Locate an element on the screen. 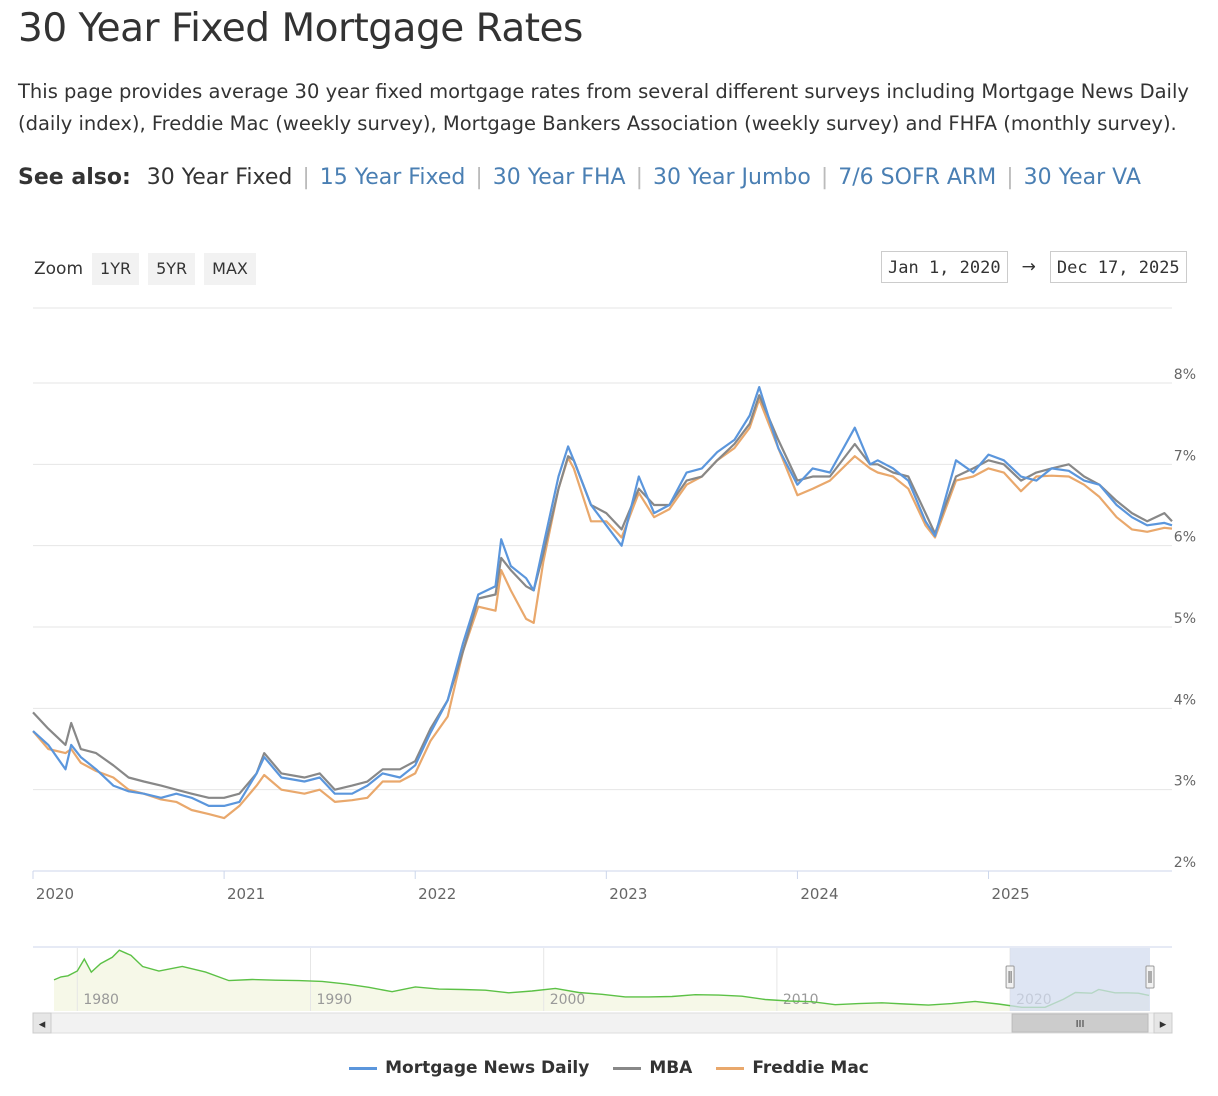 The image size is (1218, 1096). scrollbar-left-arrow-icon: ◂ is located at coordinates (42, 1024).